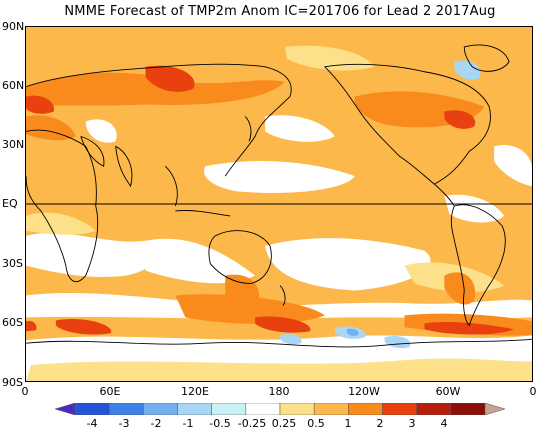 This screenshot has height=433, width=560. Describe the element at coordinates (252, 423) in the screenshot. I see `colorbar-label: -0.25` at that location.